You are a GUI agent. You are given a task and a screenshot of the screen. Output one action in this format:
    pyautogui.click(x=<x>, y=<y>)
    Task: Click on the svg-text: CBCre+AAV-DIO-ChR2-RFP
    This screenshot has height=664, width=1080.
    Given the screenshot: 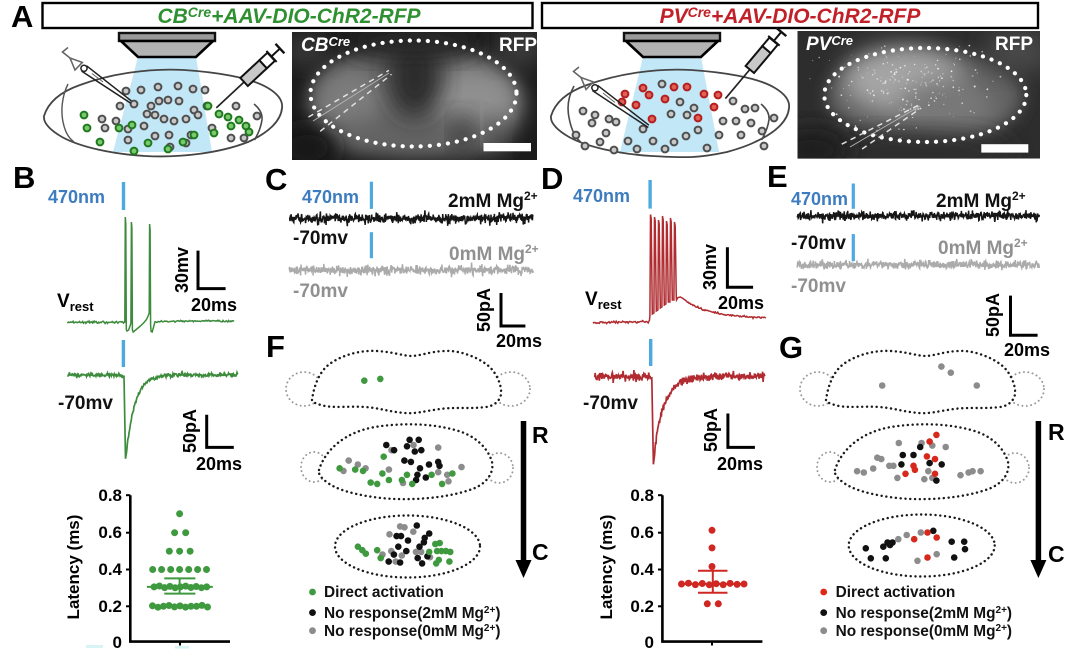 What is the action you would take?
    pyautogui.click(x=289, y=16)
    